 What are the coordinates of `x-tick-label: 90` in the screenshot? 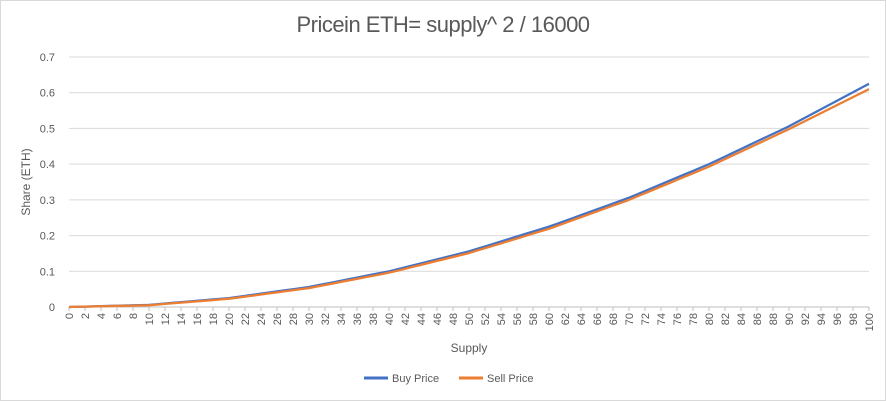 It's located at (790, 319).